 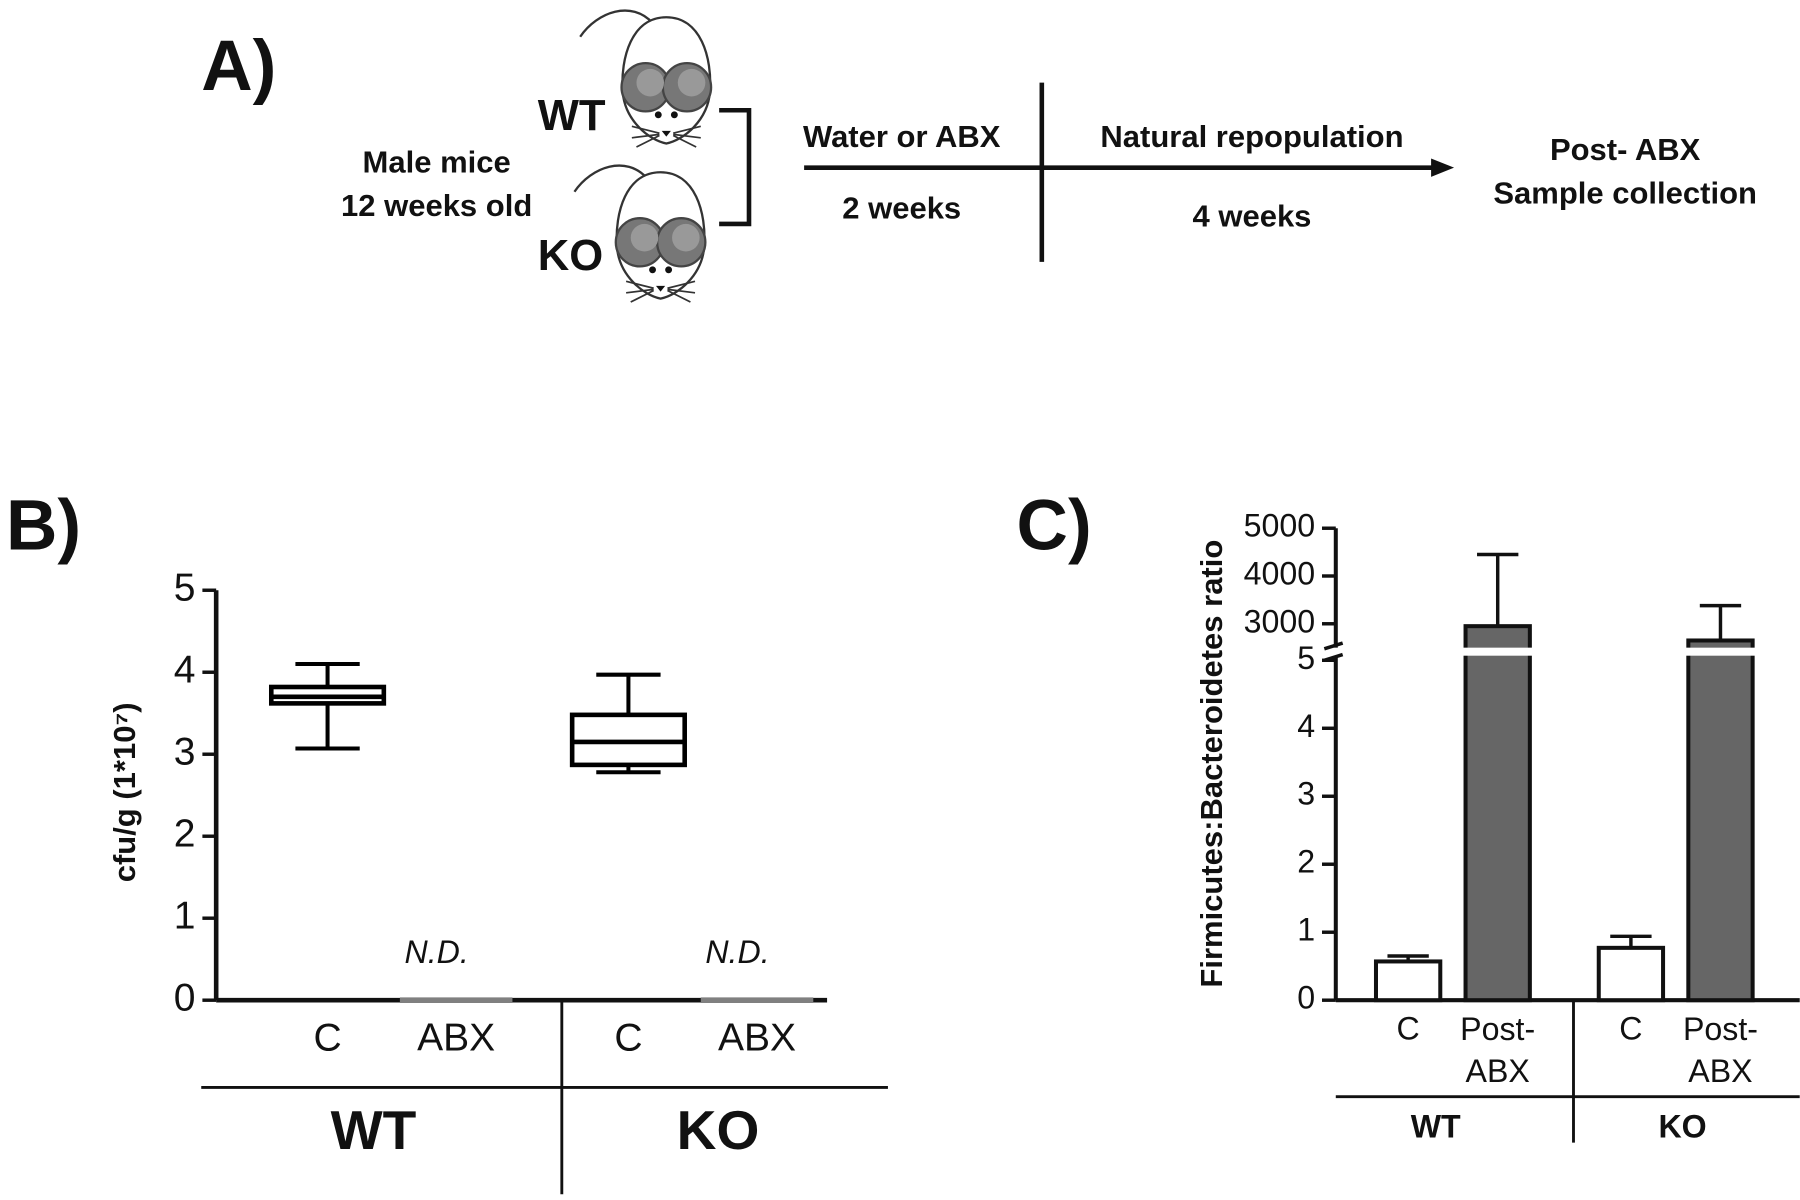 What do you see at coordinates (238, 66) in the screenshot?
I see `panel-label: A)` at bounding box center [238, 66].